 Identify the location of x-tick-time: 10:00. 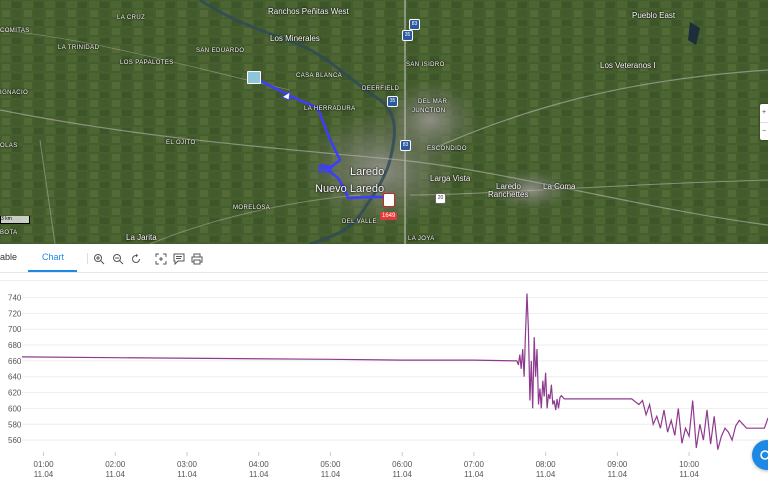
(689, 464).